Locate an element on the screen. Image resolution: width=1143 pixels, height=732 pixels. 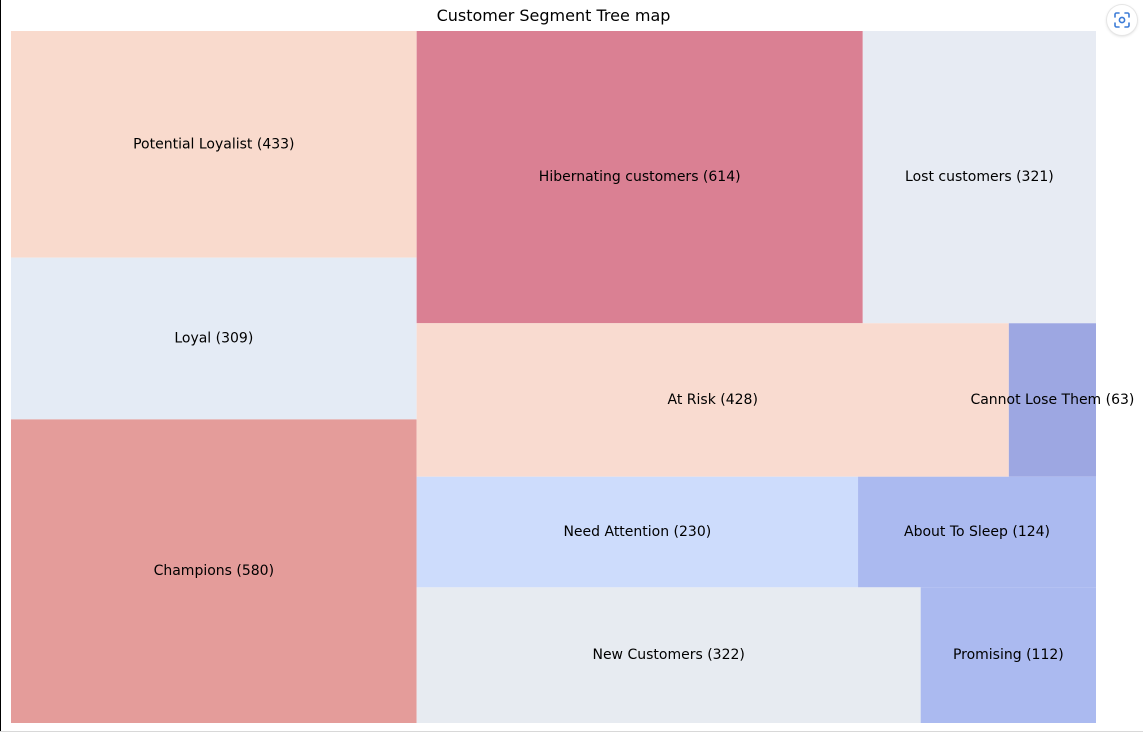
segment-new-customers is located at coordinates (668, 655).